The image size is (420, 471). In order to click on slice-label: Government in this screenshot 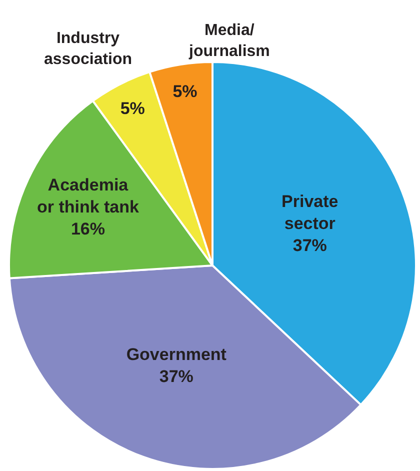, I will do `click(176, 354)`.